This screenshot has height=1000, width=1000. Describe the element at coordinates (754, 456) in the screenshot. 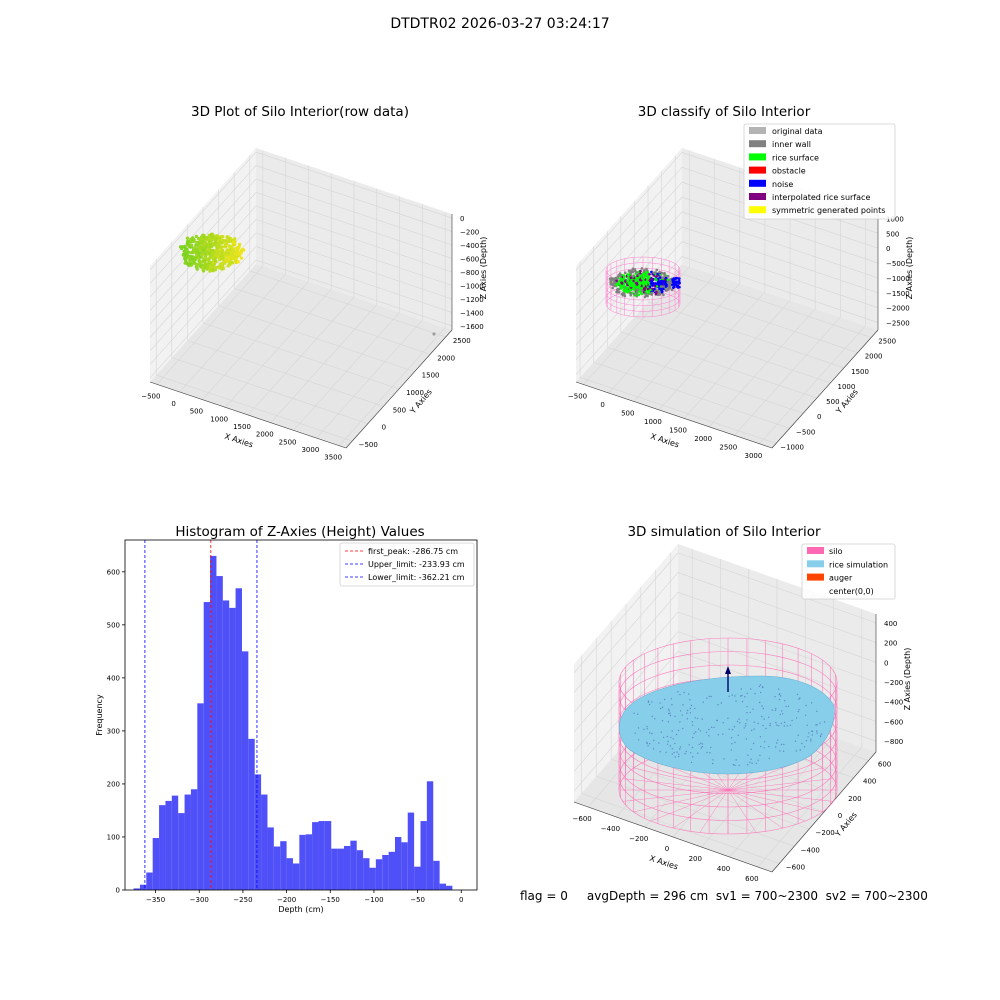

I see `x-tick-label: 3000` at that location.